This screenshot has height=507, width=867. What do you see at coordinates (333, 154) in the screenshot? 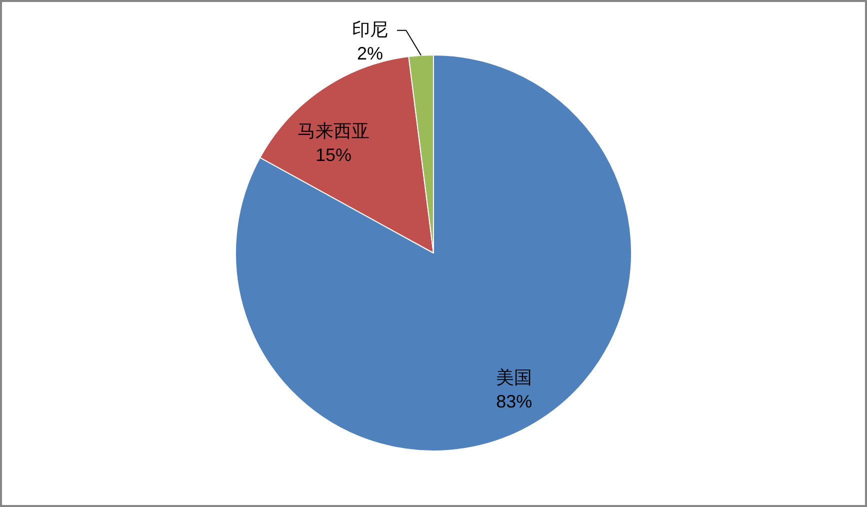
I see `data-label: 15%` at bounding box center [333, 154].